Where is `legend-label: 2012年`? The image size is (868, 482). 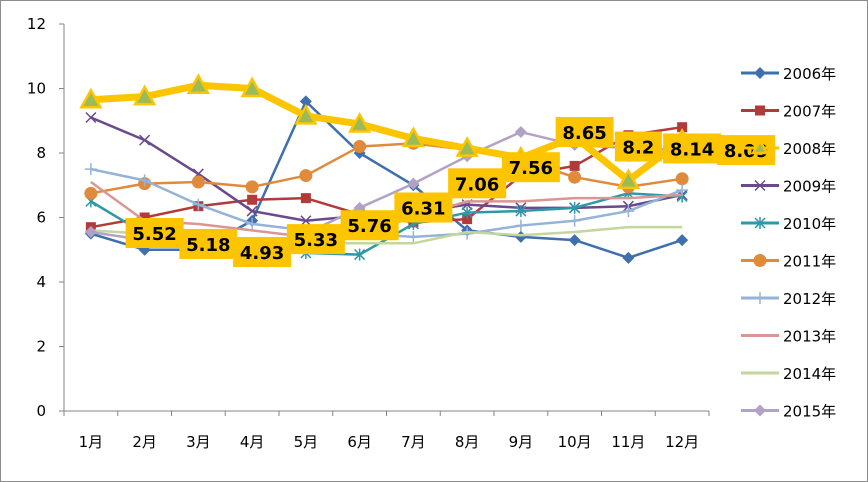 legend-label: 2012年 is located at coordinates (809, 299).